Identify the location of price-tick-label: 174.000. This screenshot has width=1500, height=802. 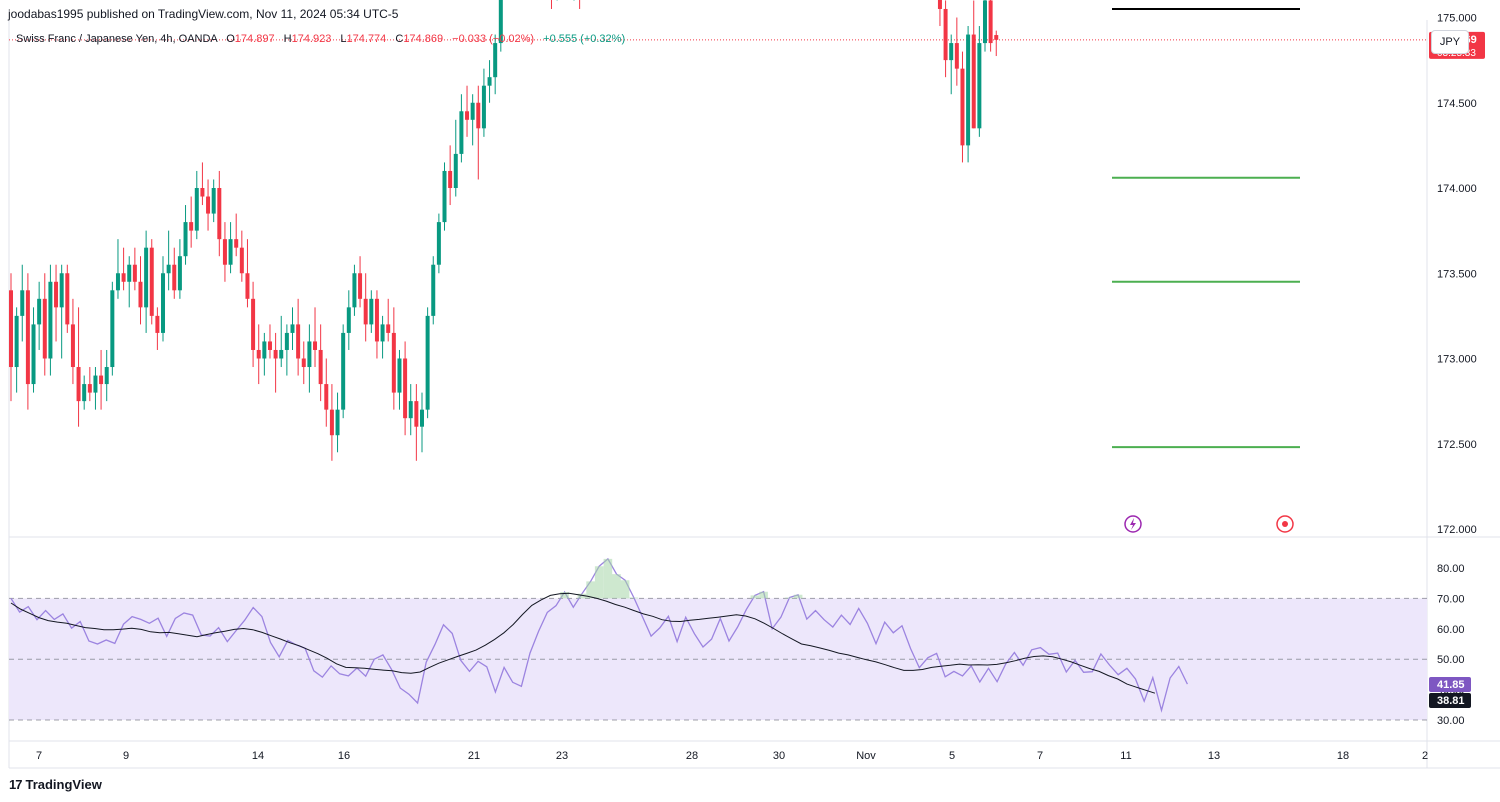
(1457, 189).